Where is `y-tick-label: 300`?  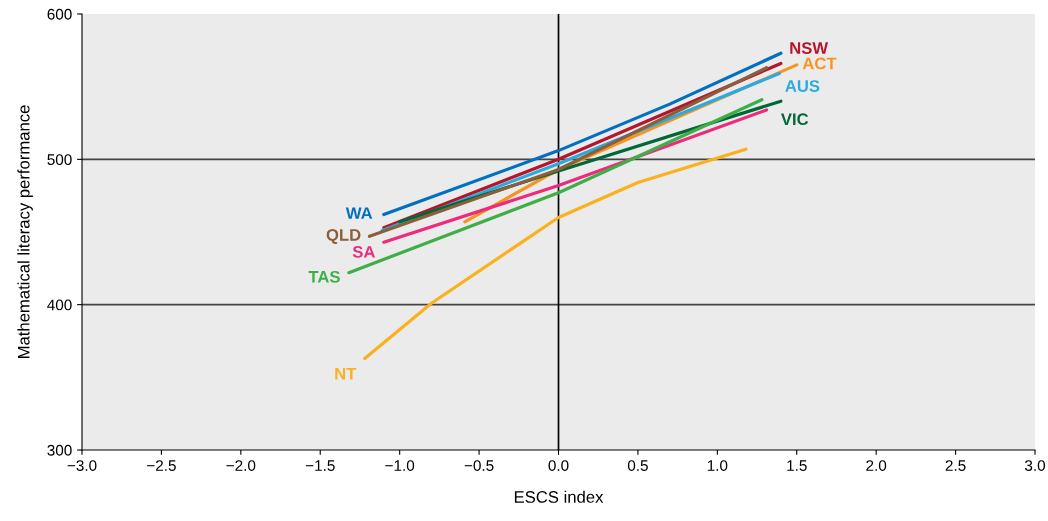 y-tick-label: 300 is located at coordinates (59, 450).